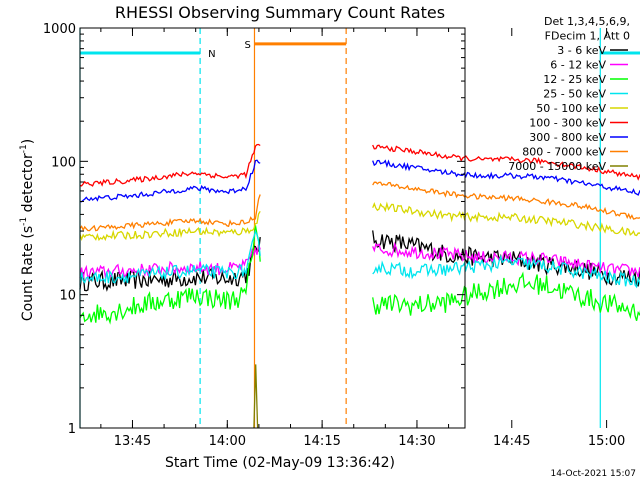  I want to click on plot-timestamp: 14-Oct-2021 15:07, so click(593, 474).